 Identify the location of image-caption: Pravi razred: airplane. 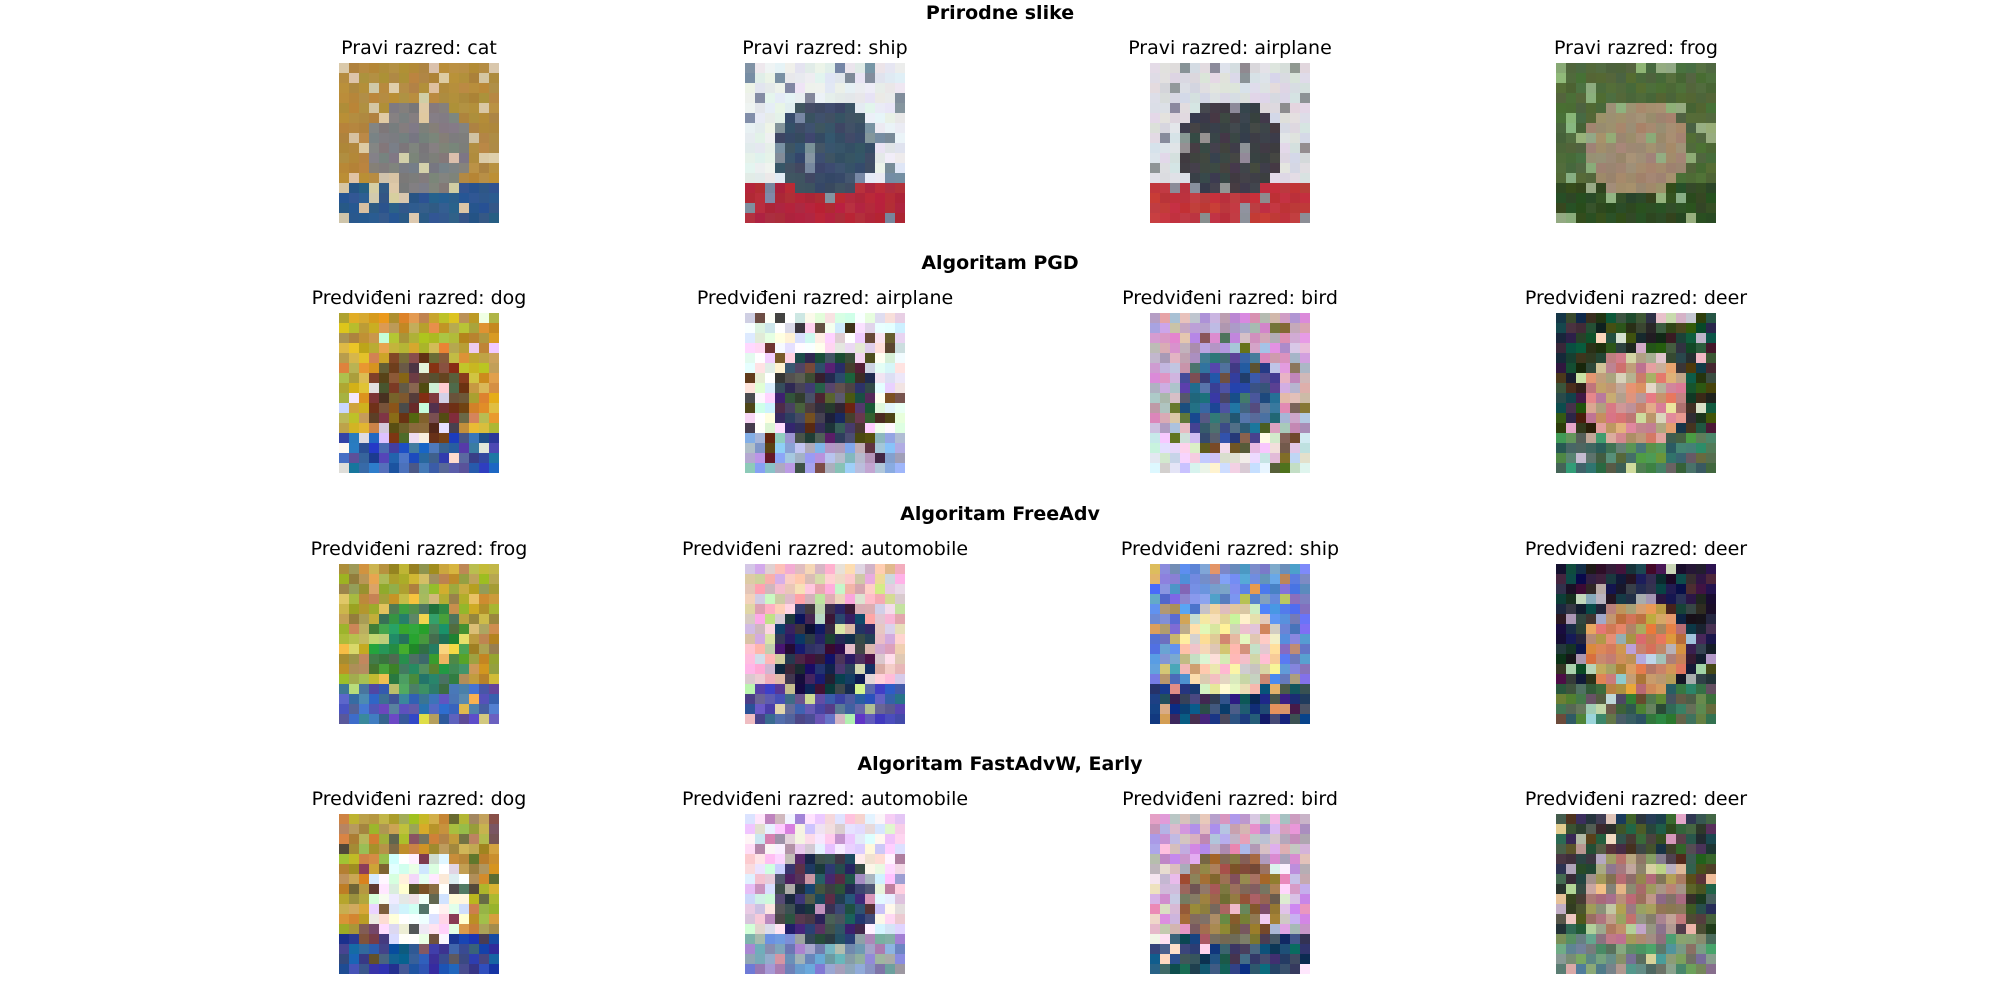
(1230, 48).